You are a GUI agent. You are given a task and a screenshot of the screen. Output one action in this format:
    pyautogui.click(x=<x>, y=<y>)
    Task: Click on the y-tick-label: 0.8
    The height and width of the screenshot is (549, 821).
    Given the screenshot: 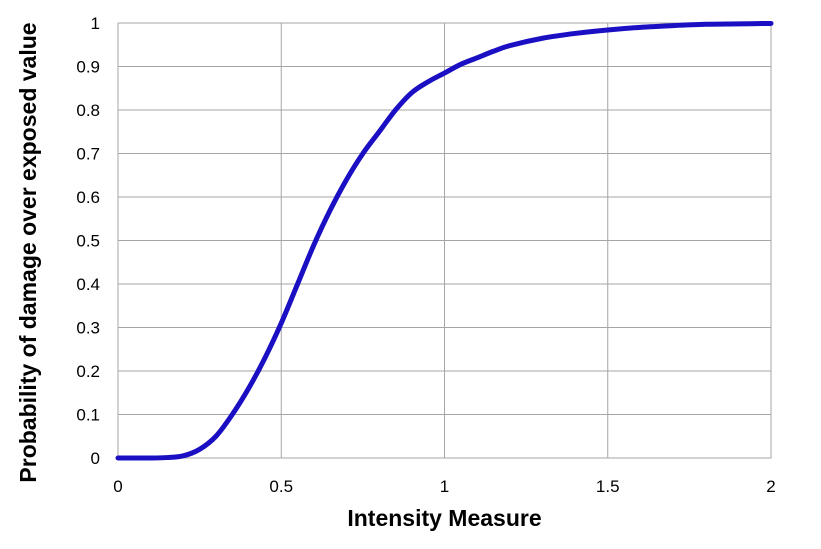 What is the action you would take?
    pyautogui.click(x=88, y=110)
    